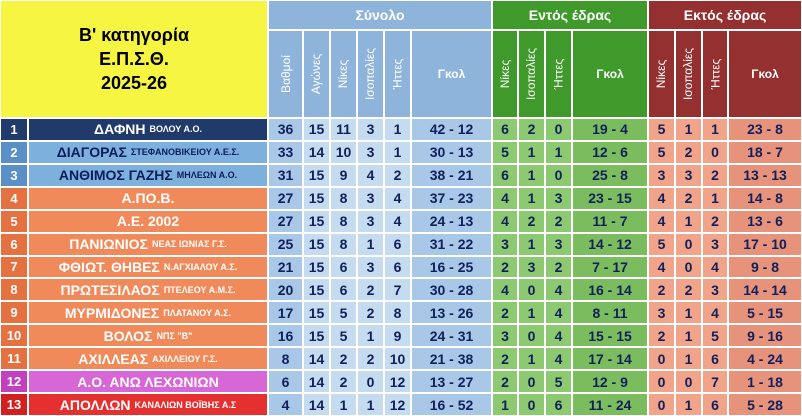 The width and height of the screenshot is (802, 416). I want to click on cell-text: 27, so click(285, 221).